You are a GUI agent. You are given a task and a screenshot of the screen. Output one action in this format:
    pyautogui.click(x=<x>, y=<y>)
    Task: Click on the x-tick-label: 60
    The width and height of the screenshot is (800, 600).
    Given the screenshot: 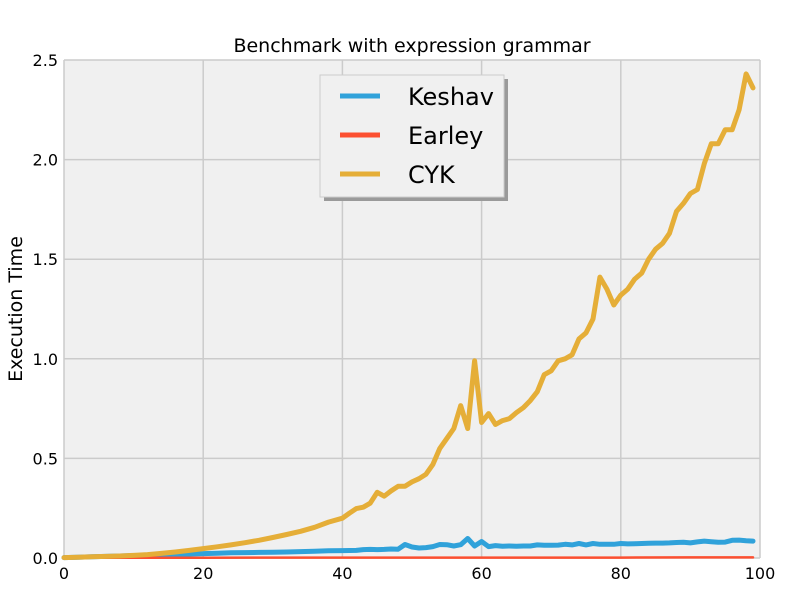 What is the action you would take?
    pyautogui.click(x=481, y=573)
    